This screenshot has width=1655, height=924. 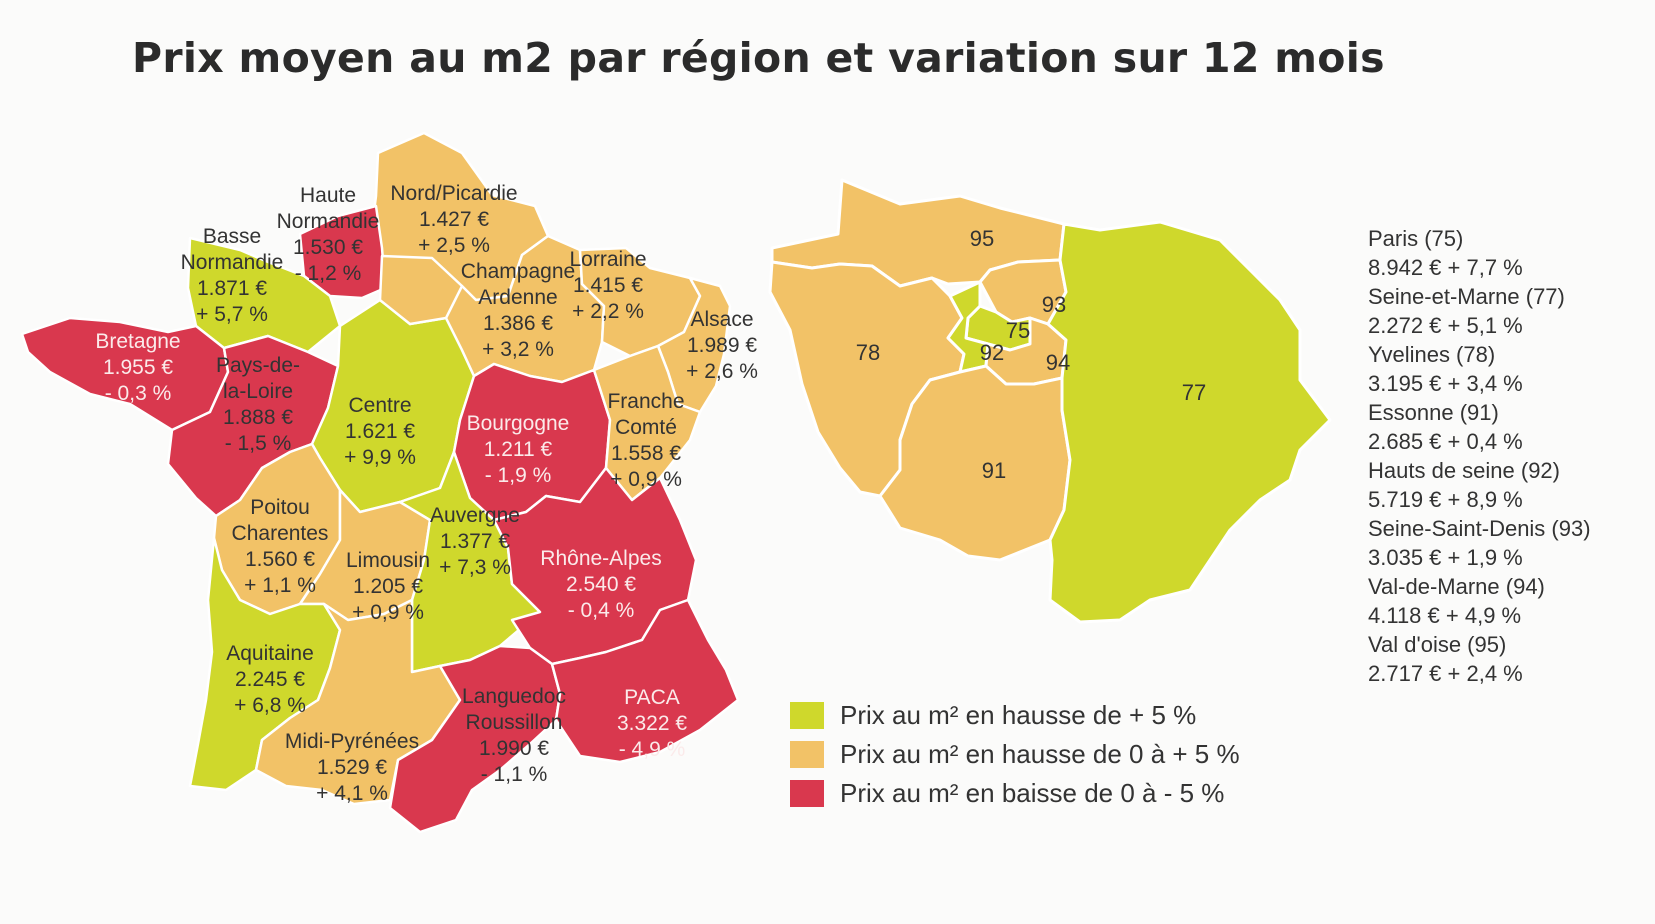 I want to click on region-label-line: 1.888 €, so click(x=258, y=417).